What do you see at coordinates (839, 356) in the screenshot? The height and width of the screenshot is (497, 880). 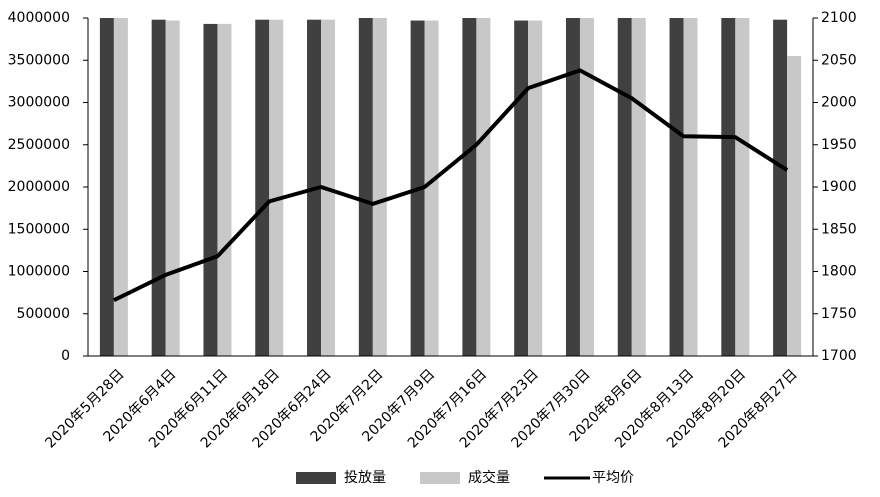 I see `y2-tick-label: 1700` at bounding box center [839, 356].